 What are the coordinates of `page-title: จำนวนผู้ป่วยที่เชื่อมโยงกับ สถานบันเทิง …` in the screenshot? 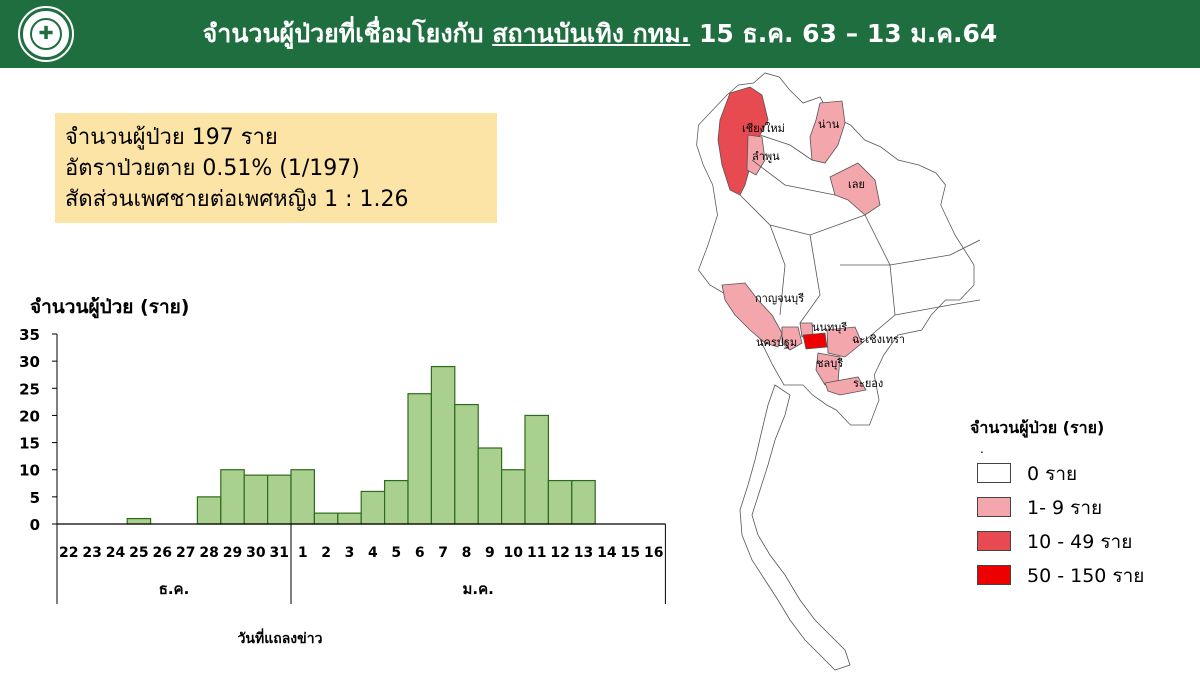 It's located at (600, 34).